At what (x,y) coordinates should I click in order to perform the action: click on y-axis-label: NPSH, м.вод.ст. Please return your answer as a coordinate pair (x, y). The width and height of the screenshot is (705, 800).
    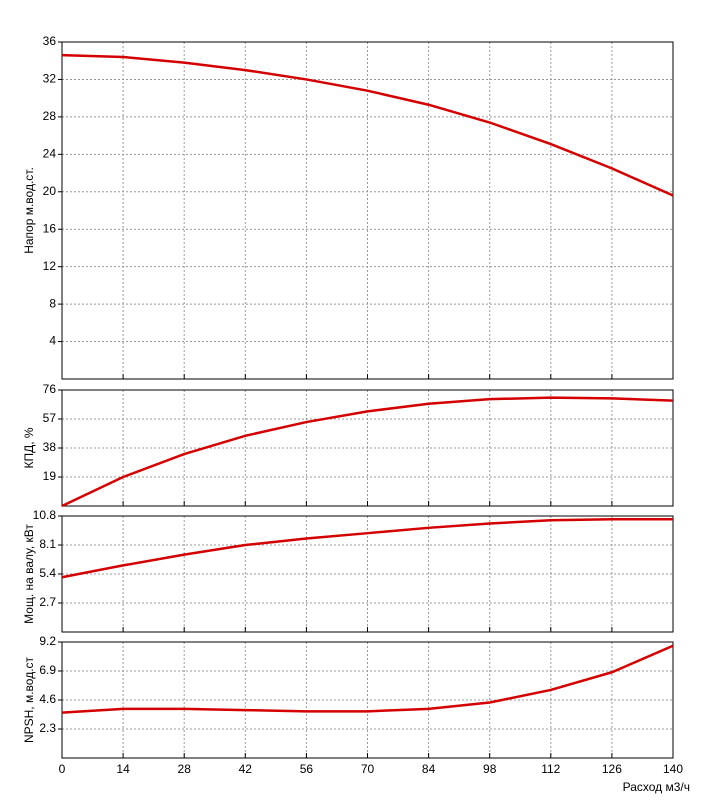
    Looking at the image, I should click on (29, 699).